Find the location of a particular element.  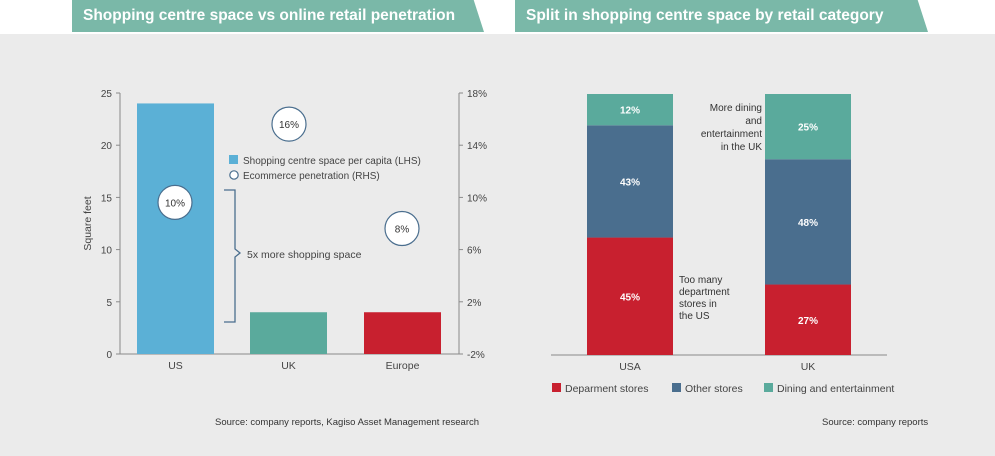

right-y-tick-label: 14% is located at coordinates (477, 146).